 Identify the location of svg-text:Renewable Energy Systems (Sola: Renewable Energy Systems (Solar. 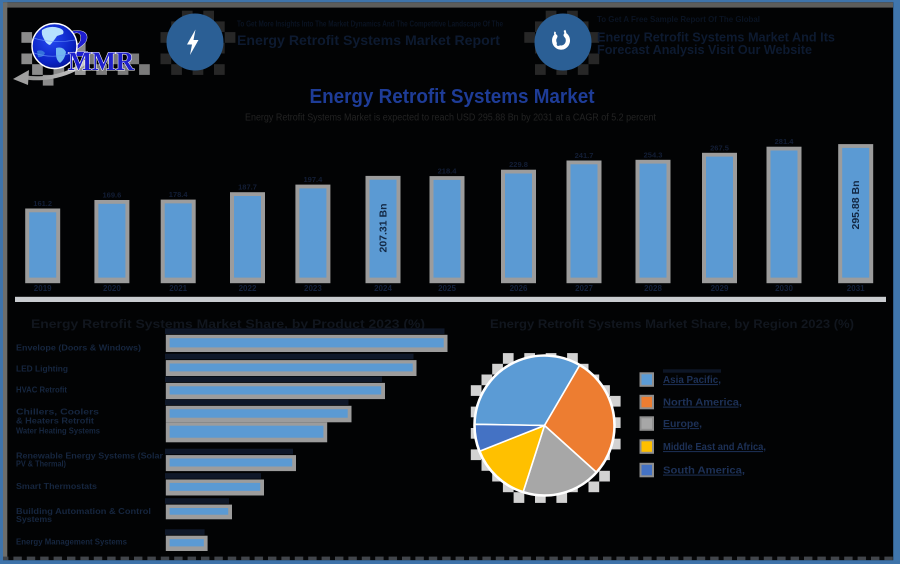
(90, 456).